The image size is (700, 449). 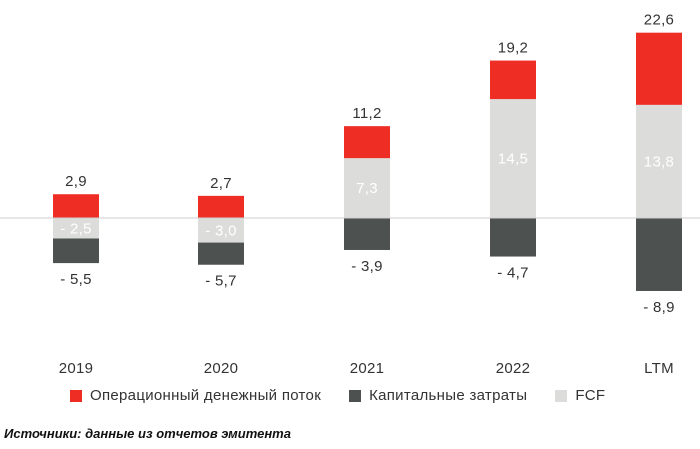 I want to click on bar-ocf-LTM, so click(x=659, y=68).